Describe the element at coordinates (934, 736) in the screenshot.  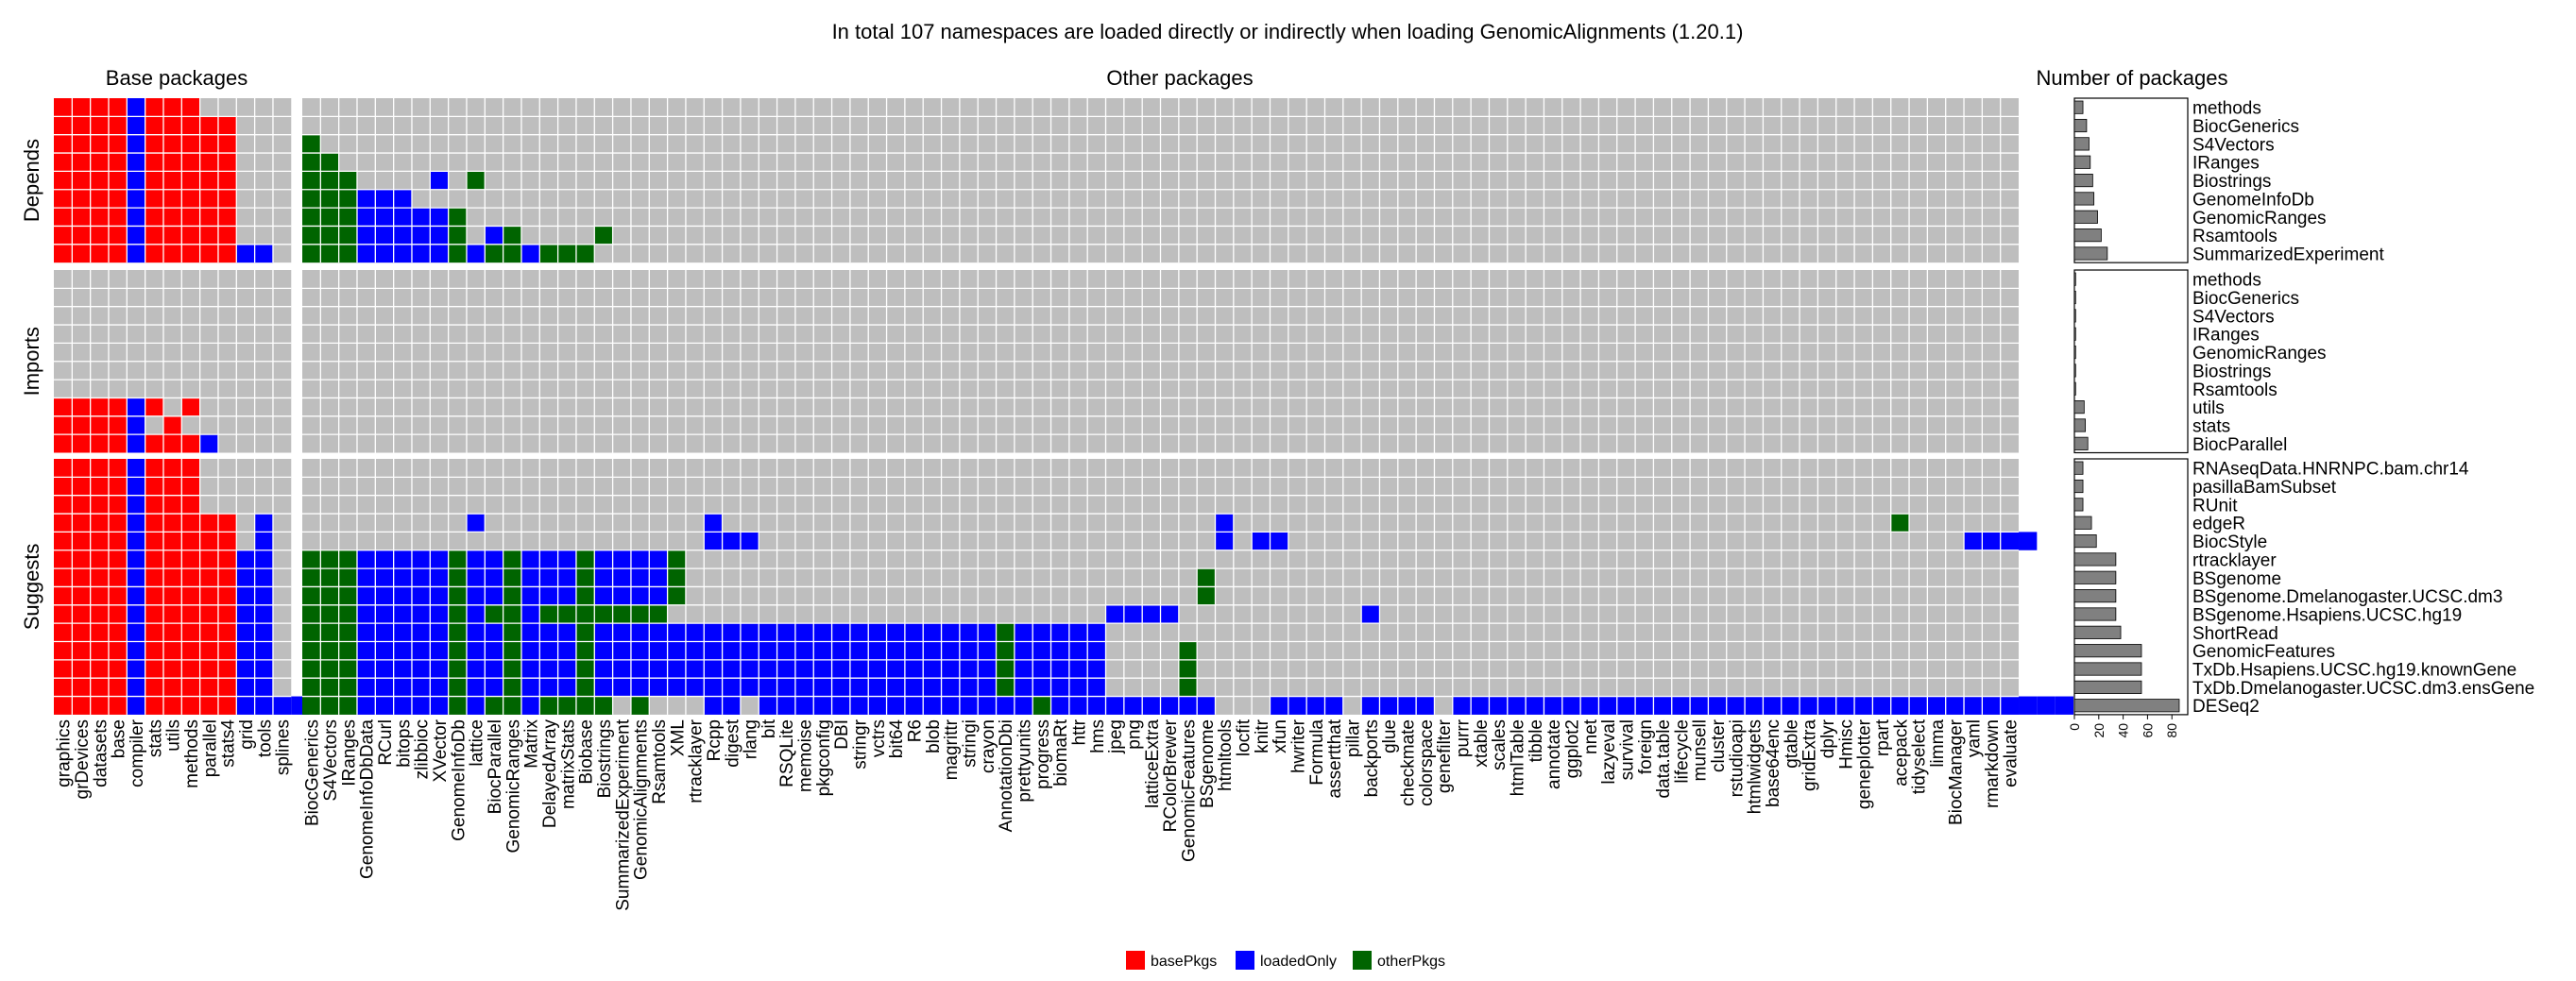
I see `column-label: blob` at that location.